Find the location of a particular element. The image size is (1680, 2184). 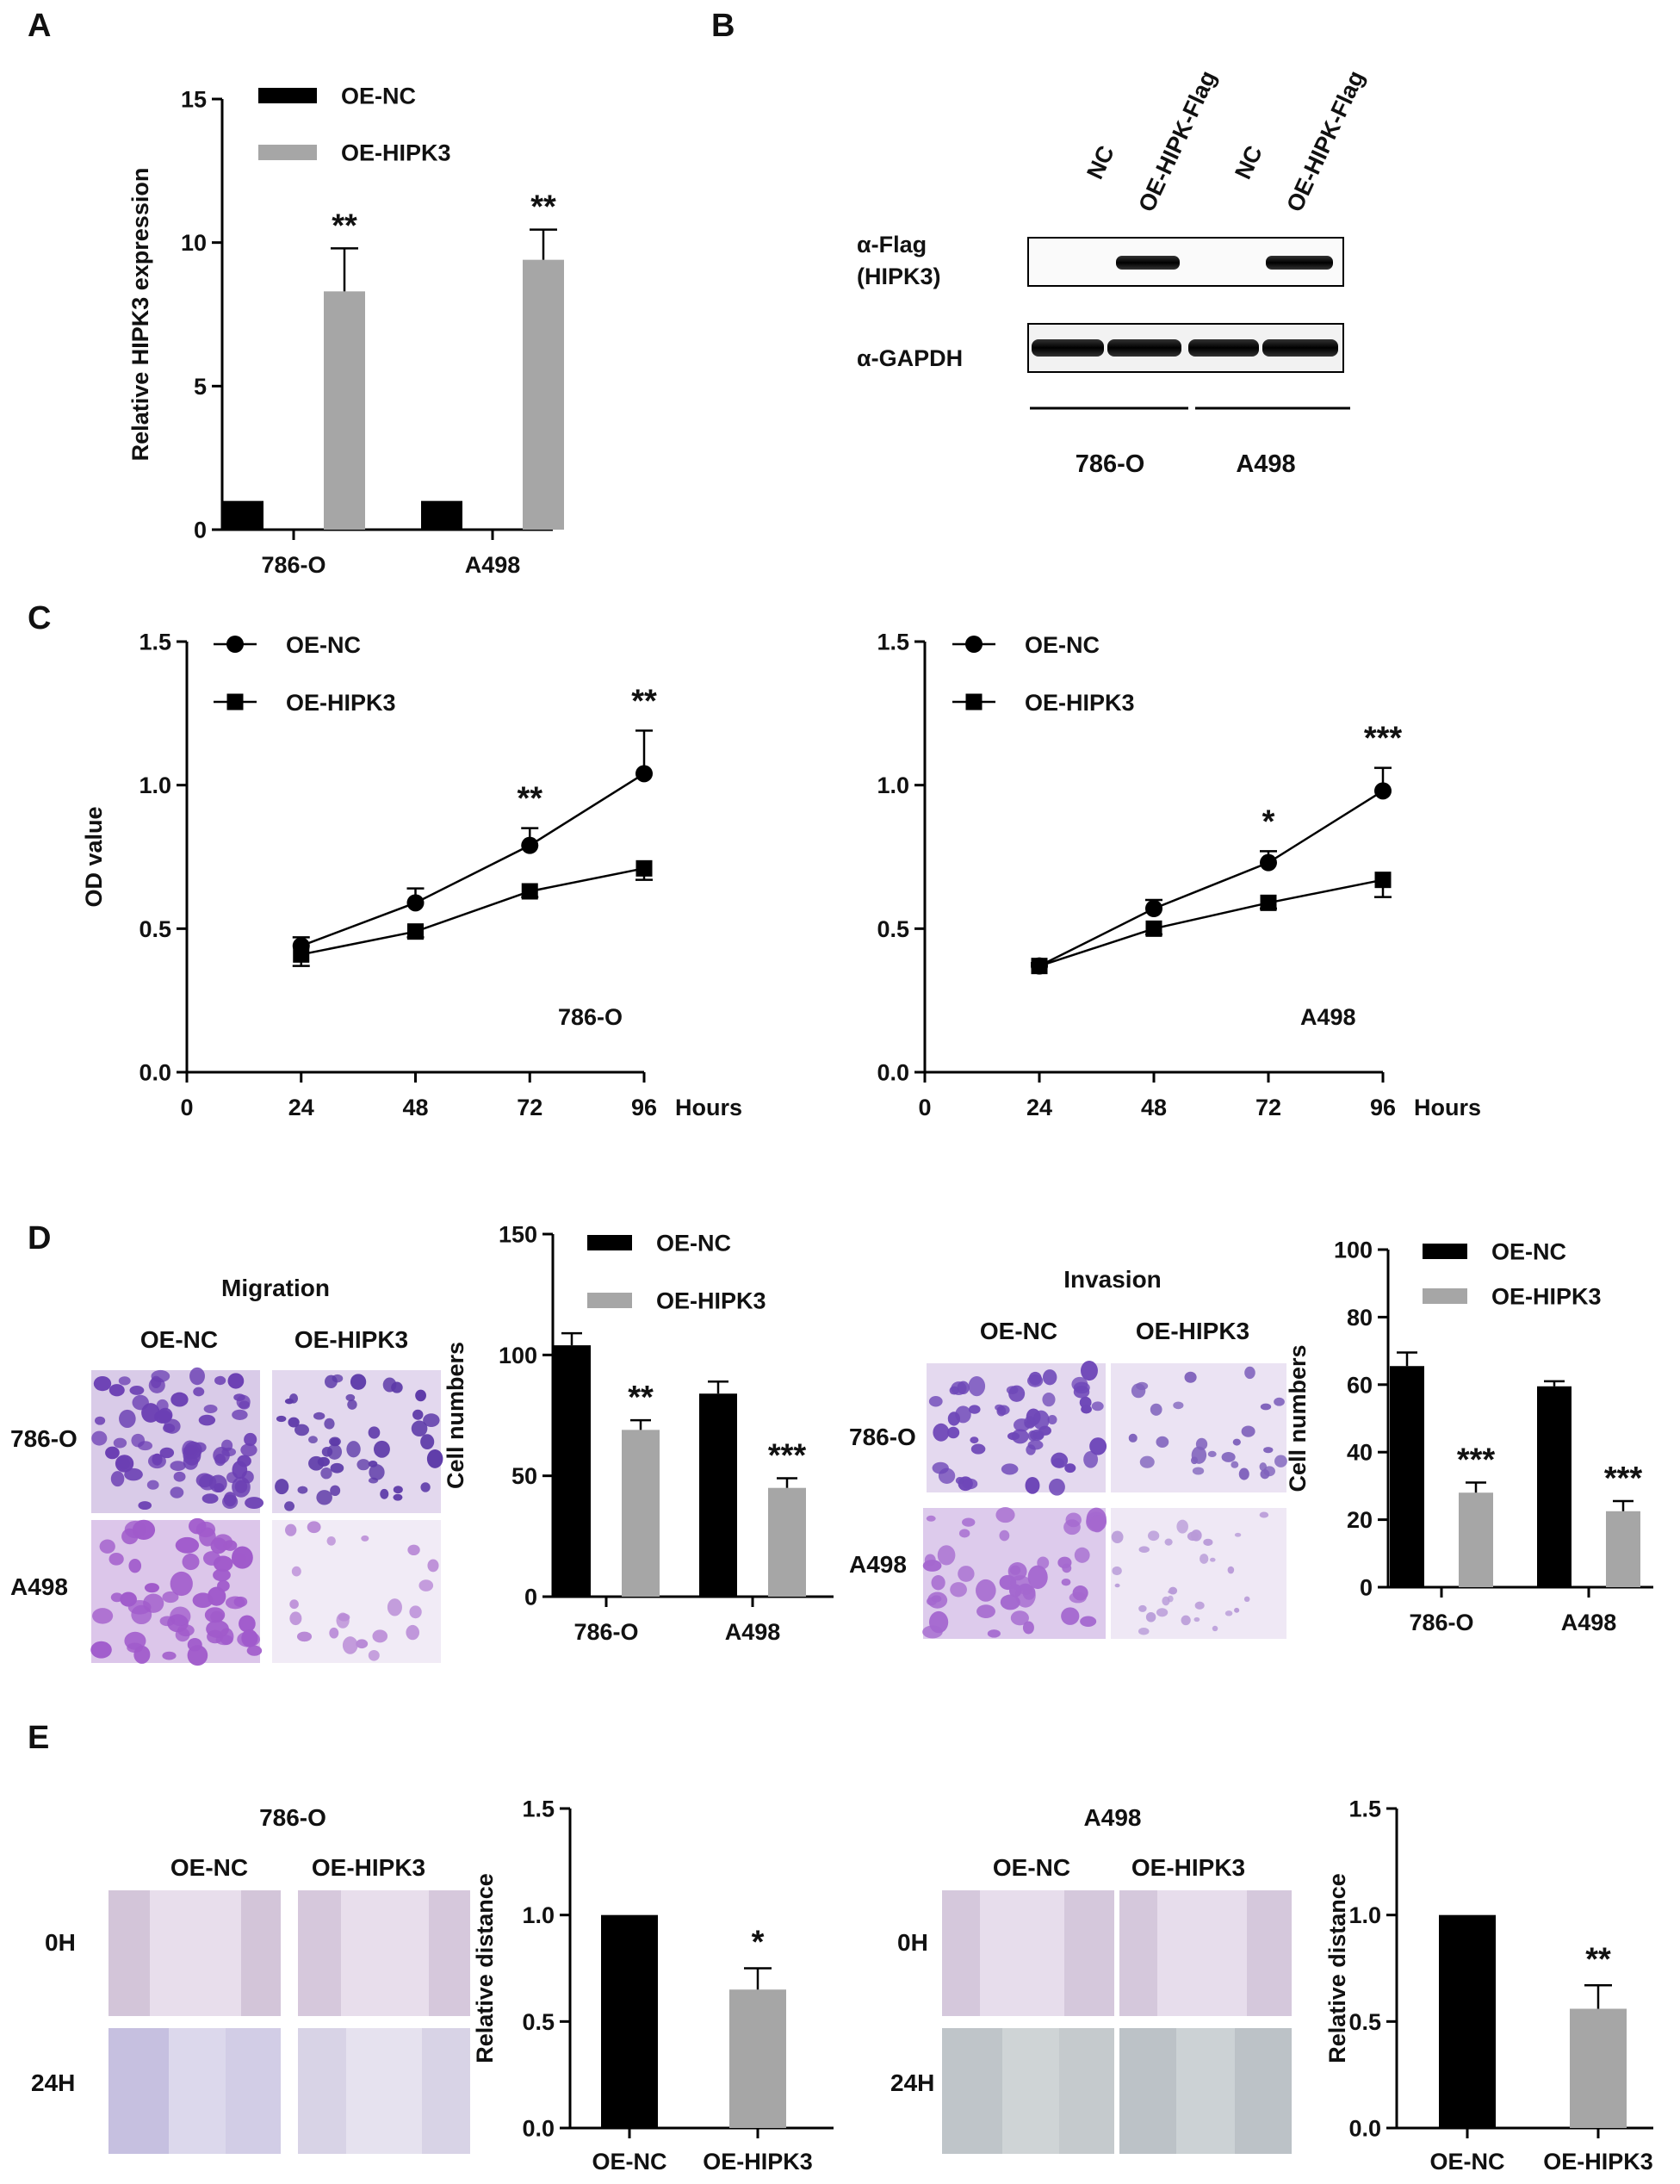

y-tick-label: 5 is located at coordinates (201, 387).